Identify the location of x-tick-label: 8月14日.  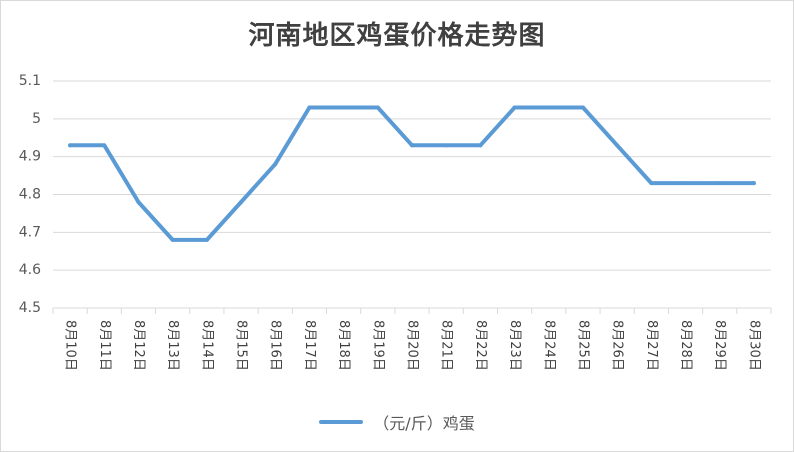
(206, 345).